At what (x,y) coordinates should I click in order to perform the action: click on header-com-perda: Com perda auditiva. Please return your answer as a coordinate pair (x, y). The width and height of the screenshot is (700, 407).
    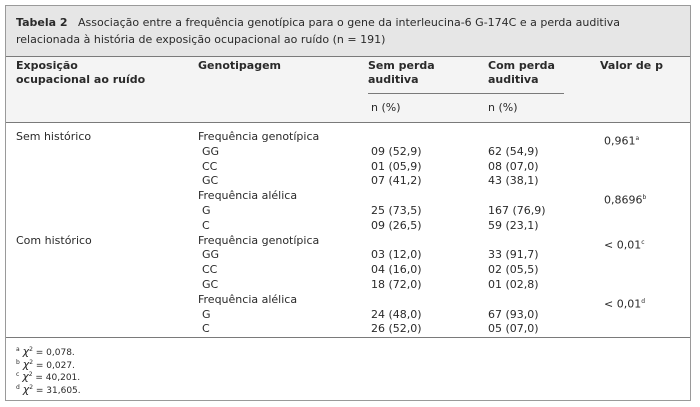
    Looking at the image, I should click on (521, 73).